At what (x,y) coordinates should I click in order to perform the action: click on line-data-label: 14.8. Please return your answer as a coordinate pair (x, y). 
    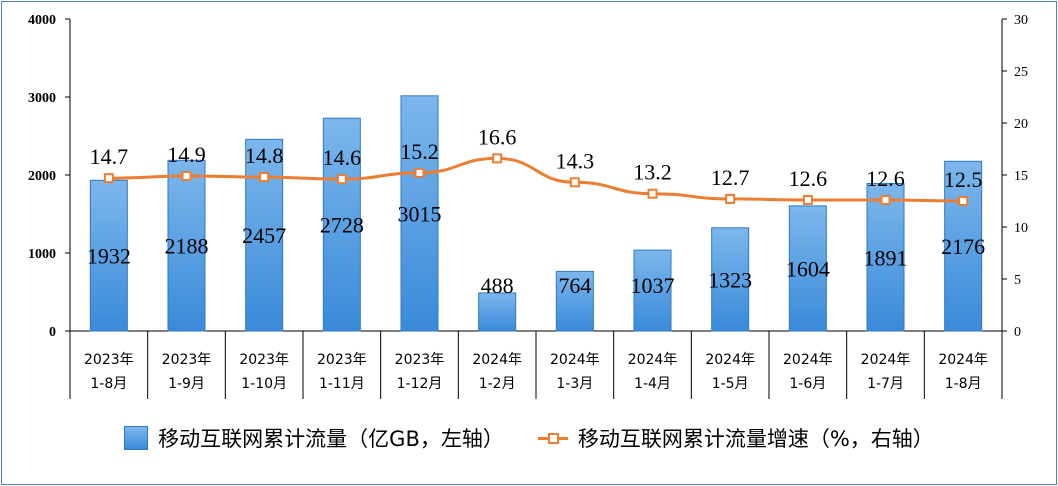
    Looking at the image, I should click on (264, 155).